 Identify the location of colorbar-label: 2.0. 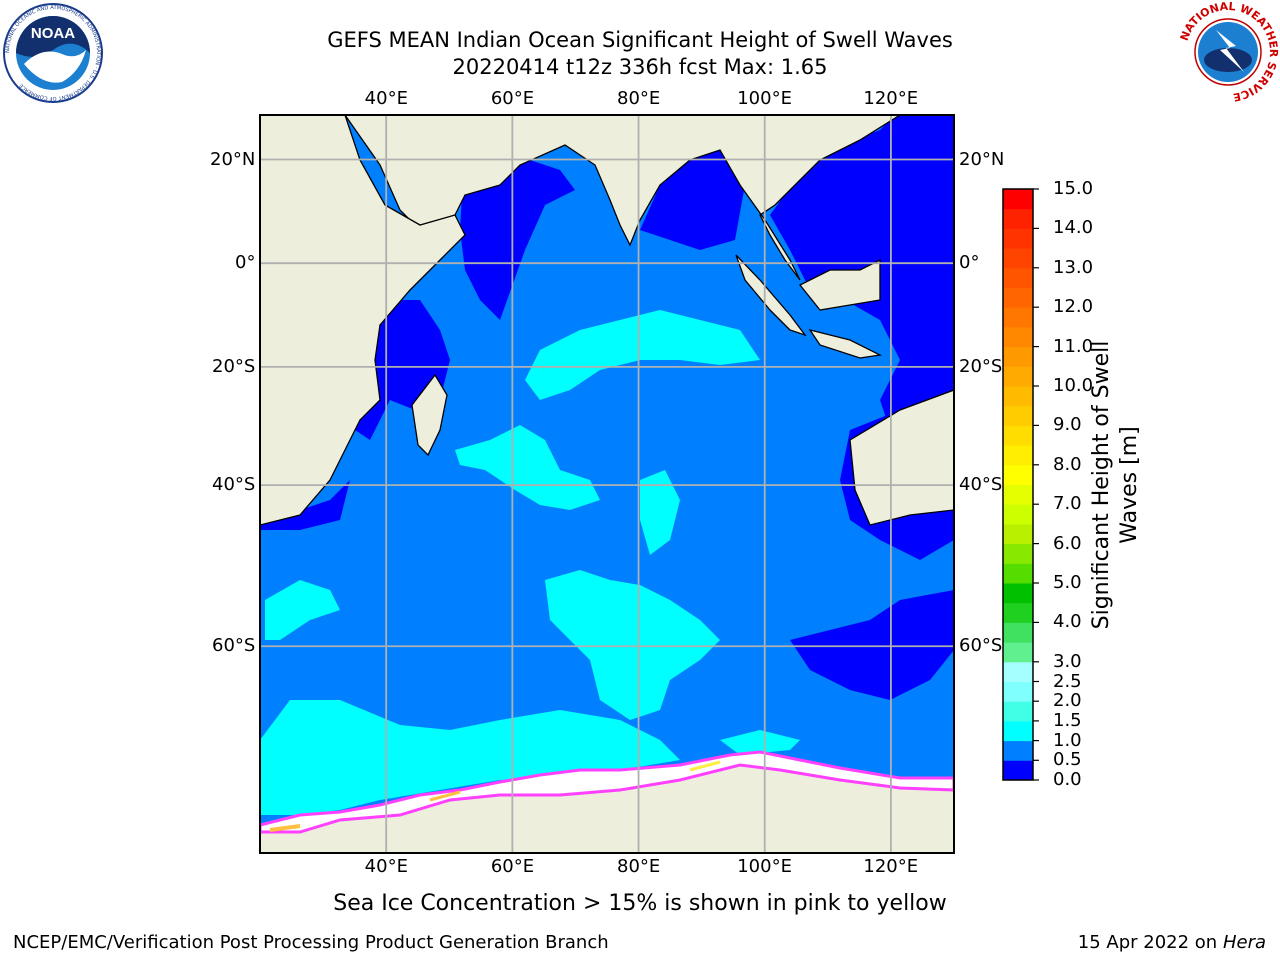
(1067, 701).